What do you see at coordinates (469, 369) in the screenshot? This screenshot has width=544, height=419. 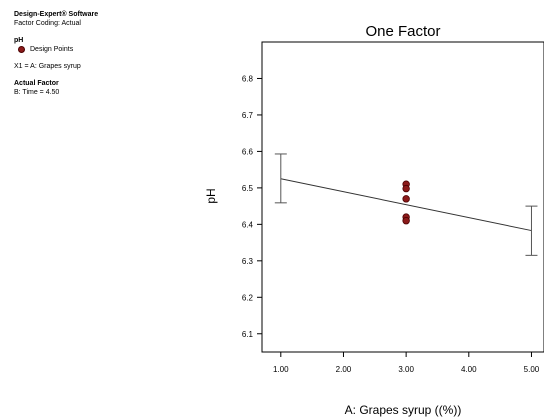 I see `x-tick-label: 4.00` at bounding box center [469, 369].